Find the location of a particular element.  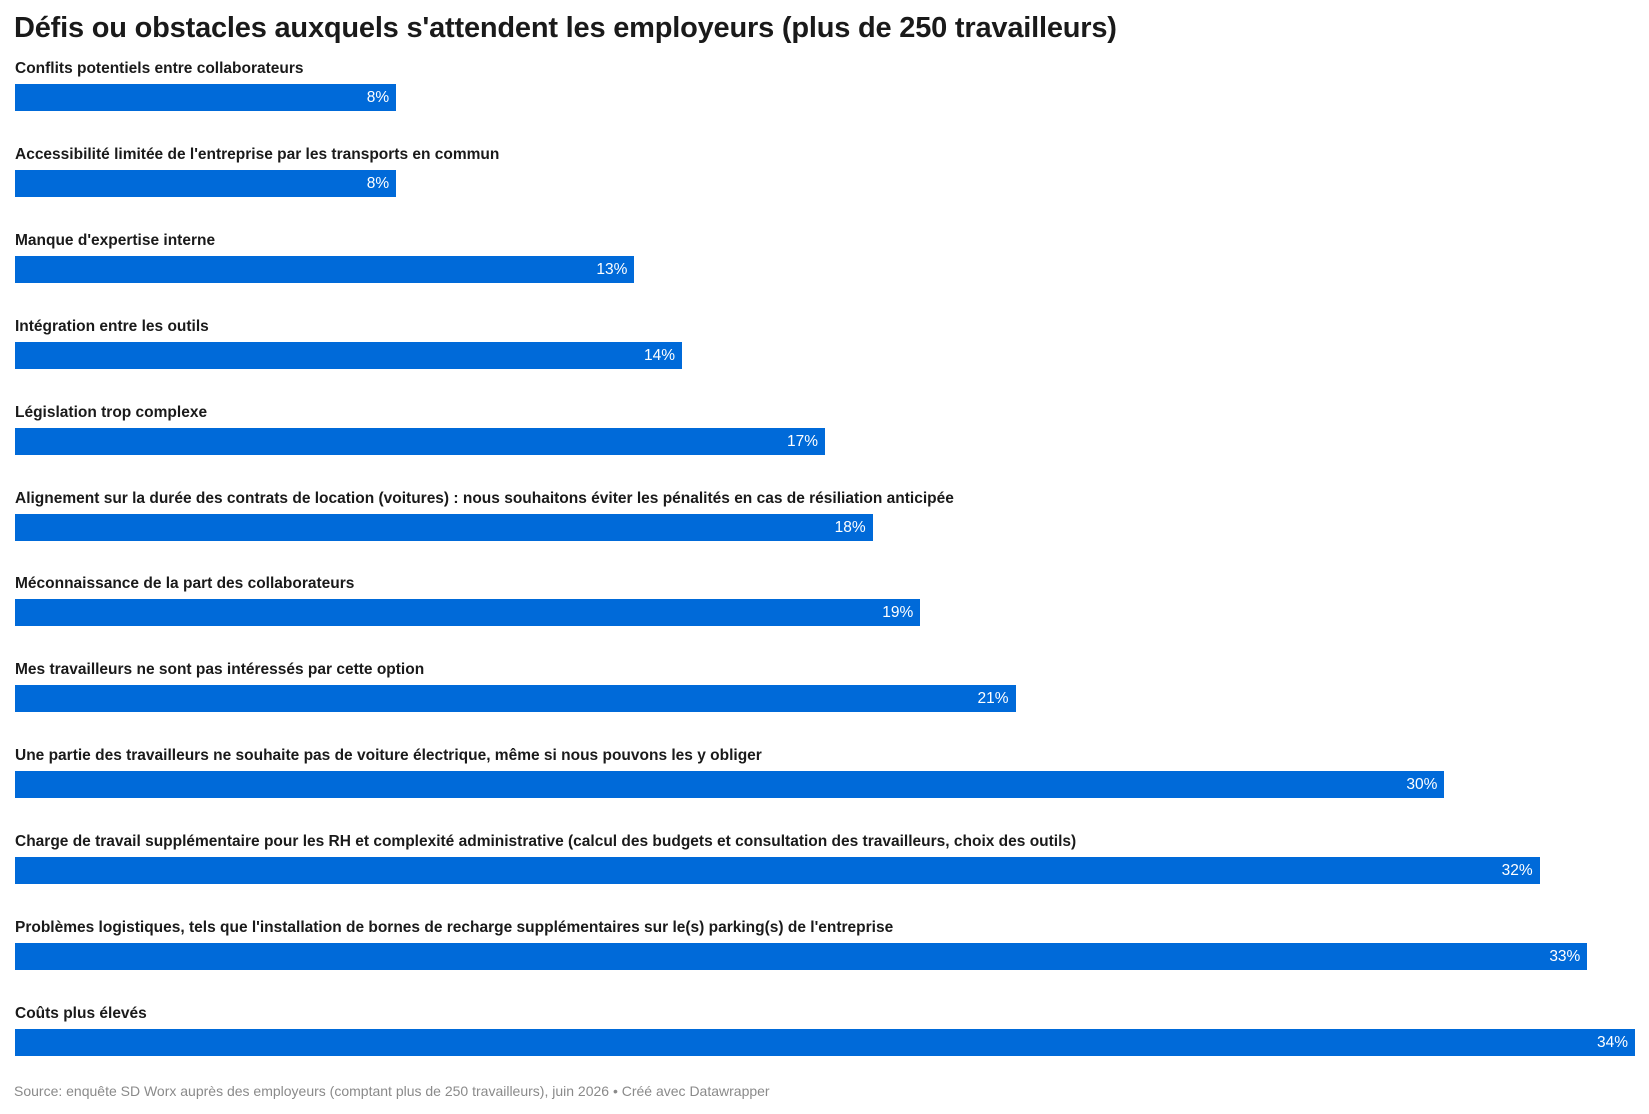

bar-value-label: 33% is located at coordinates (1565, 956).